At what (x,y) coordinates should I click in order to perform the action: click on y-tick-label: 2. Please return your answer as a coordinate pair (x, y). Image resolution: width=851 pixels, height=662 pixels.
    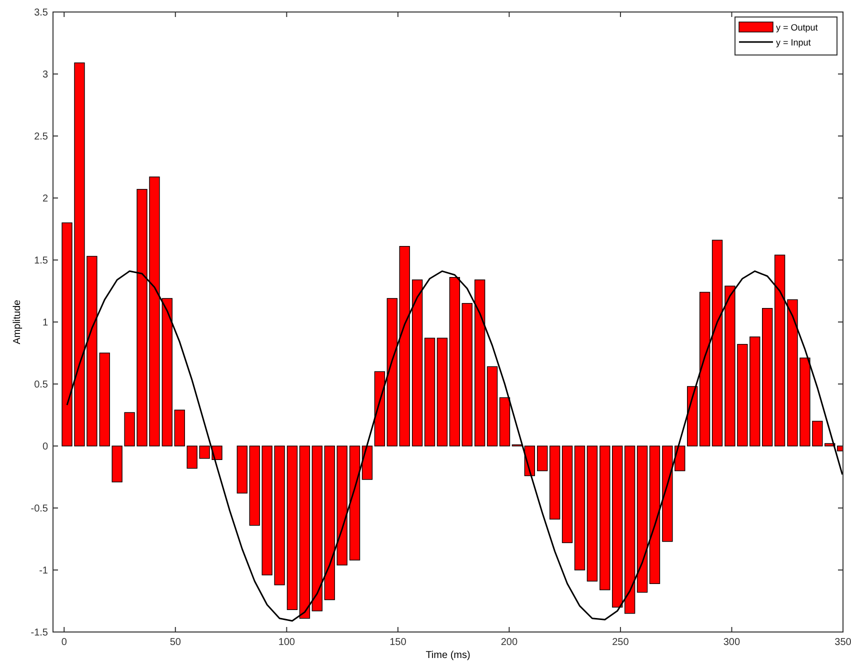
    Looking at the image, I should click on (45, 199).